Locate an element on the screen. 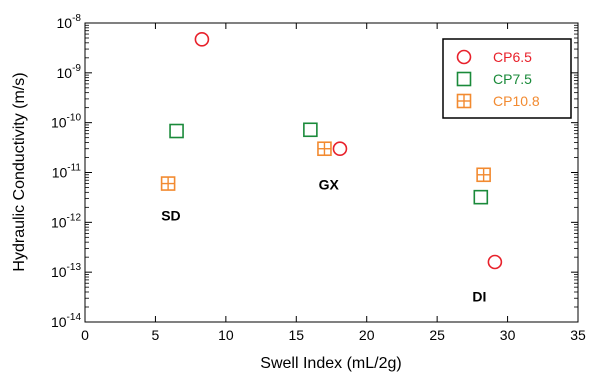 The image size is (595, 373). y-tick-label: 10⁻¹¹ is located at coordinates (67, 172).